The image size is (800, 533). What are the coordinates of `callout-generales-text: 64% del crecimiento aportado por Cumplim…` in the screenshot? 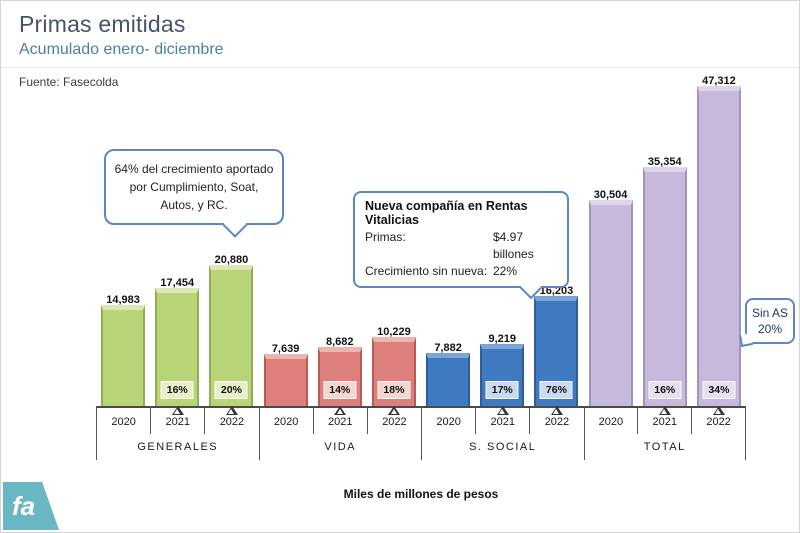 It's located at (194, 187).